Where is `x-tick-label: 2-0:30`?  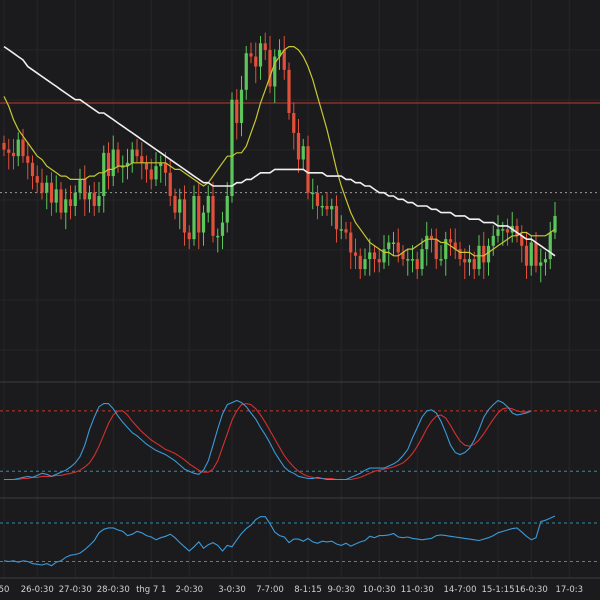
x-tick-label: 2-0:30 is located at coordinates (189, 590).